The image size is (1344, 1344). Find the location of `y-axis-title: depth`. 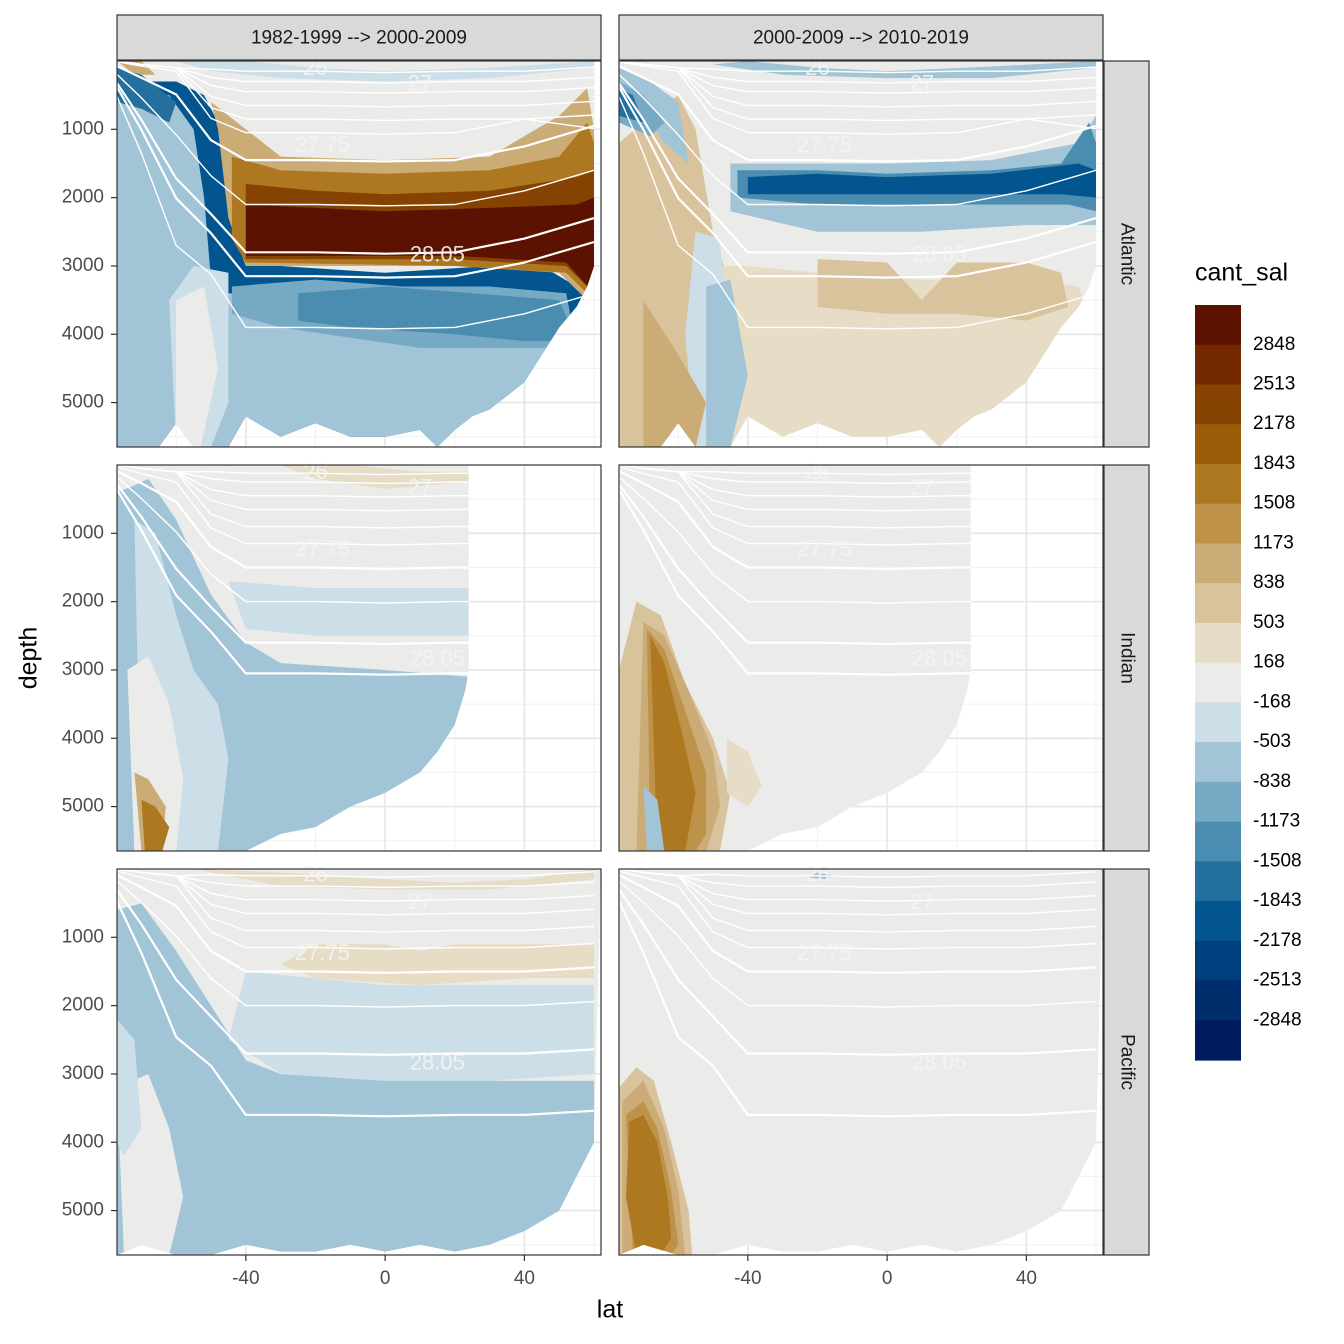

y-axis-title: depth is located at coordinates (29, 658).